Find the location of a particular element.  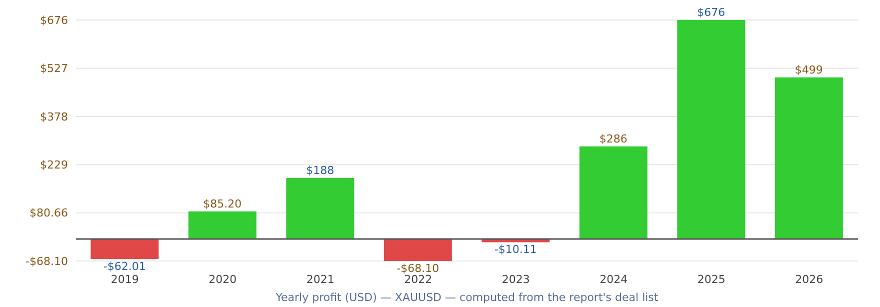

data-label: -$62.01 is located at coordinates (124, 267).